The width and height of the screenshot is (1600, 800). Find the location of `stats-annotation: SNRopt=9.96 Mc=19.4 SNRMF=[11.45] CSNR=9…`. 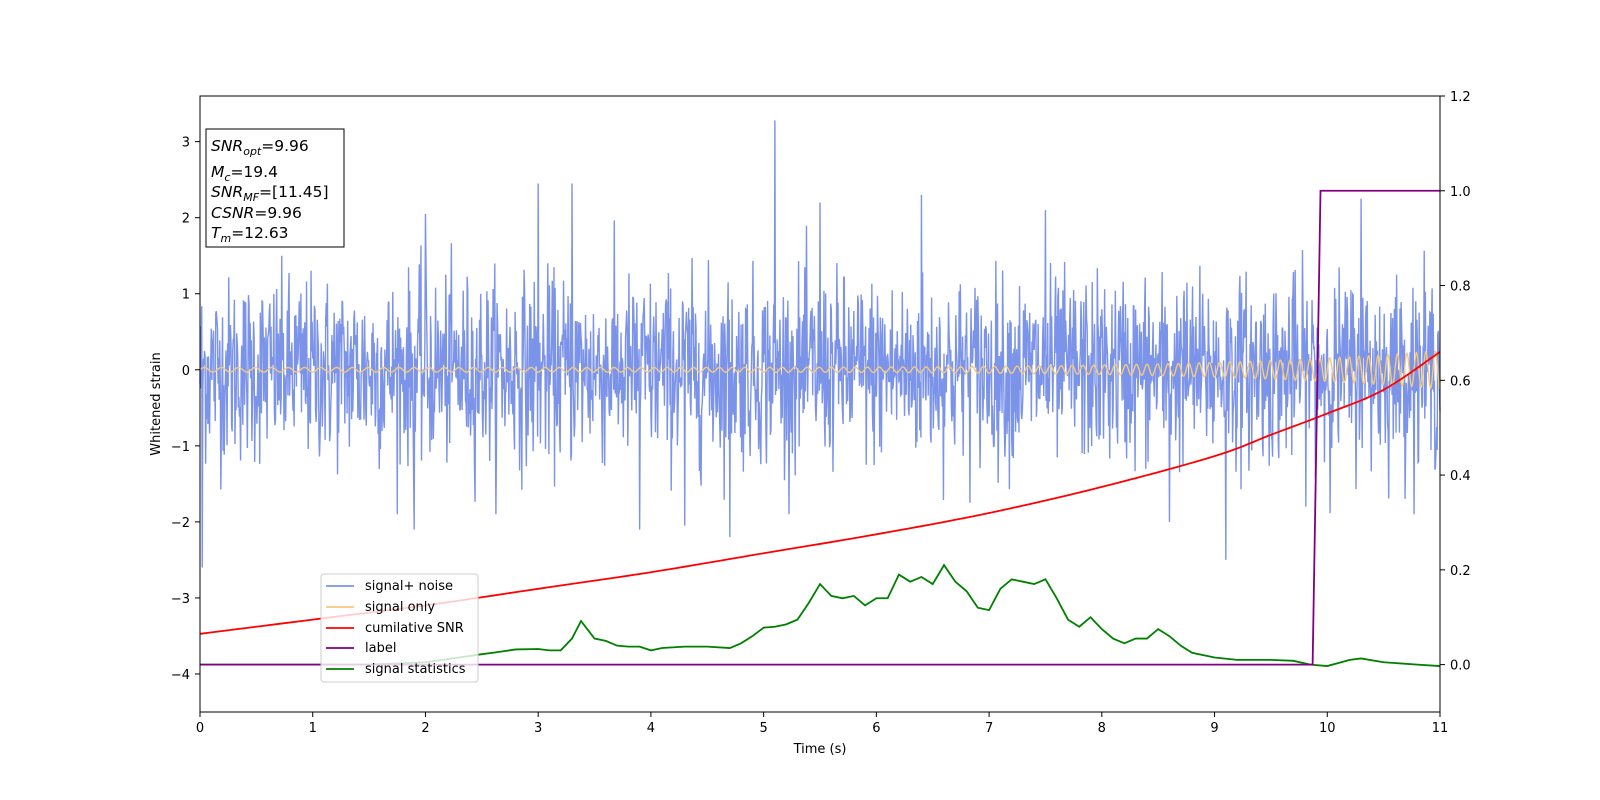

stats-annotation: SNRopt=9.96 Mc=19.4 SNRMF=[11.45] CSNR=9… is located at coordinates (275, 188).